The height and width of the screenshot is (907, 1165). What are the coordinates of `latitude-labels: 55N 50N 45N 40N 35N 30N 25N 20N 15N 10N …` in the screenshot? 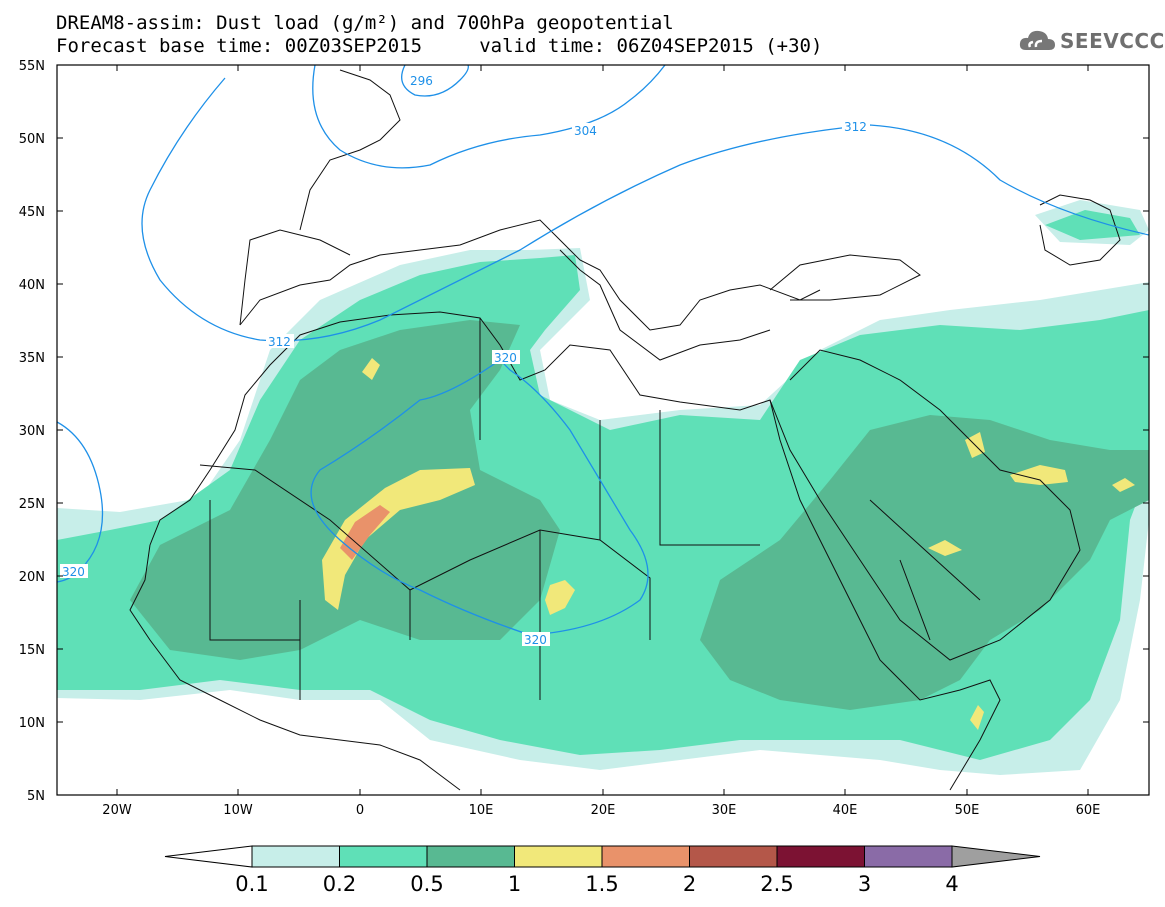 It's located at (32, 431).